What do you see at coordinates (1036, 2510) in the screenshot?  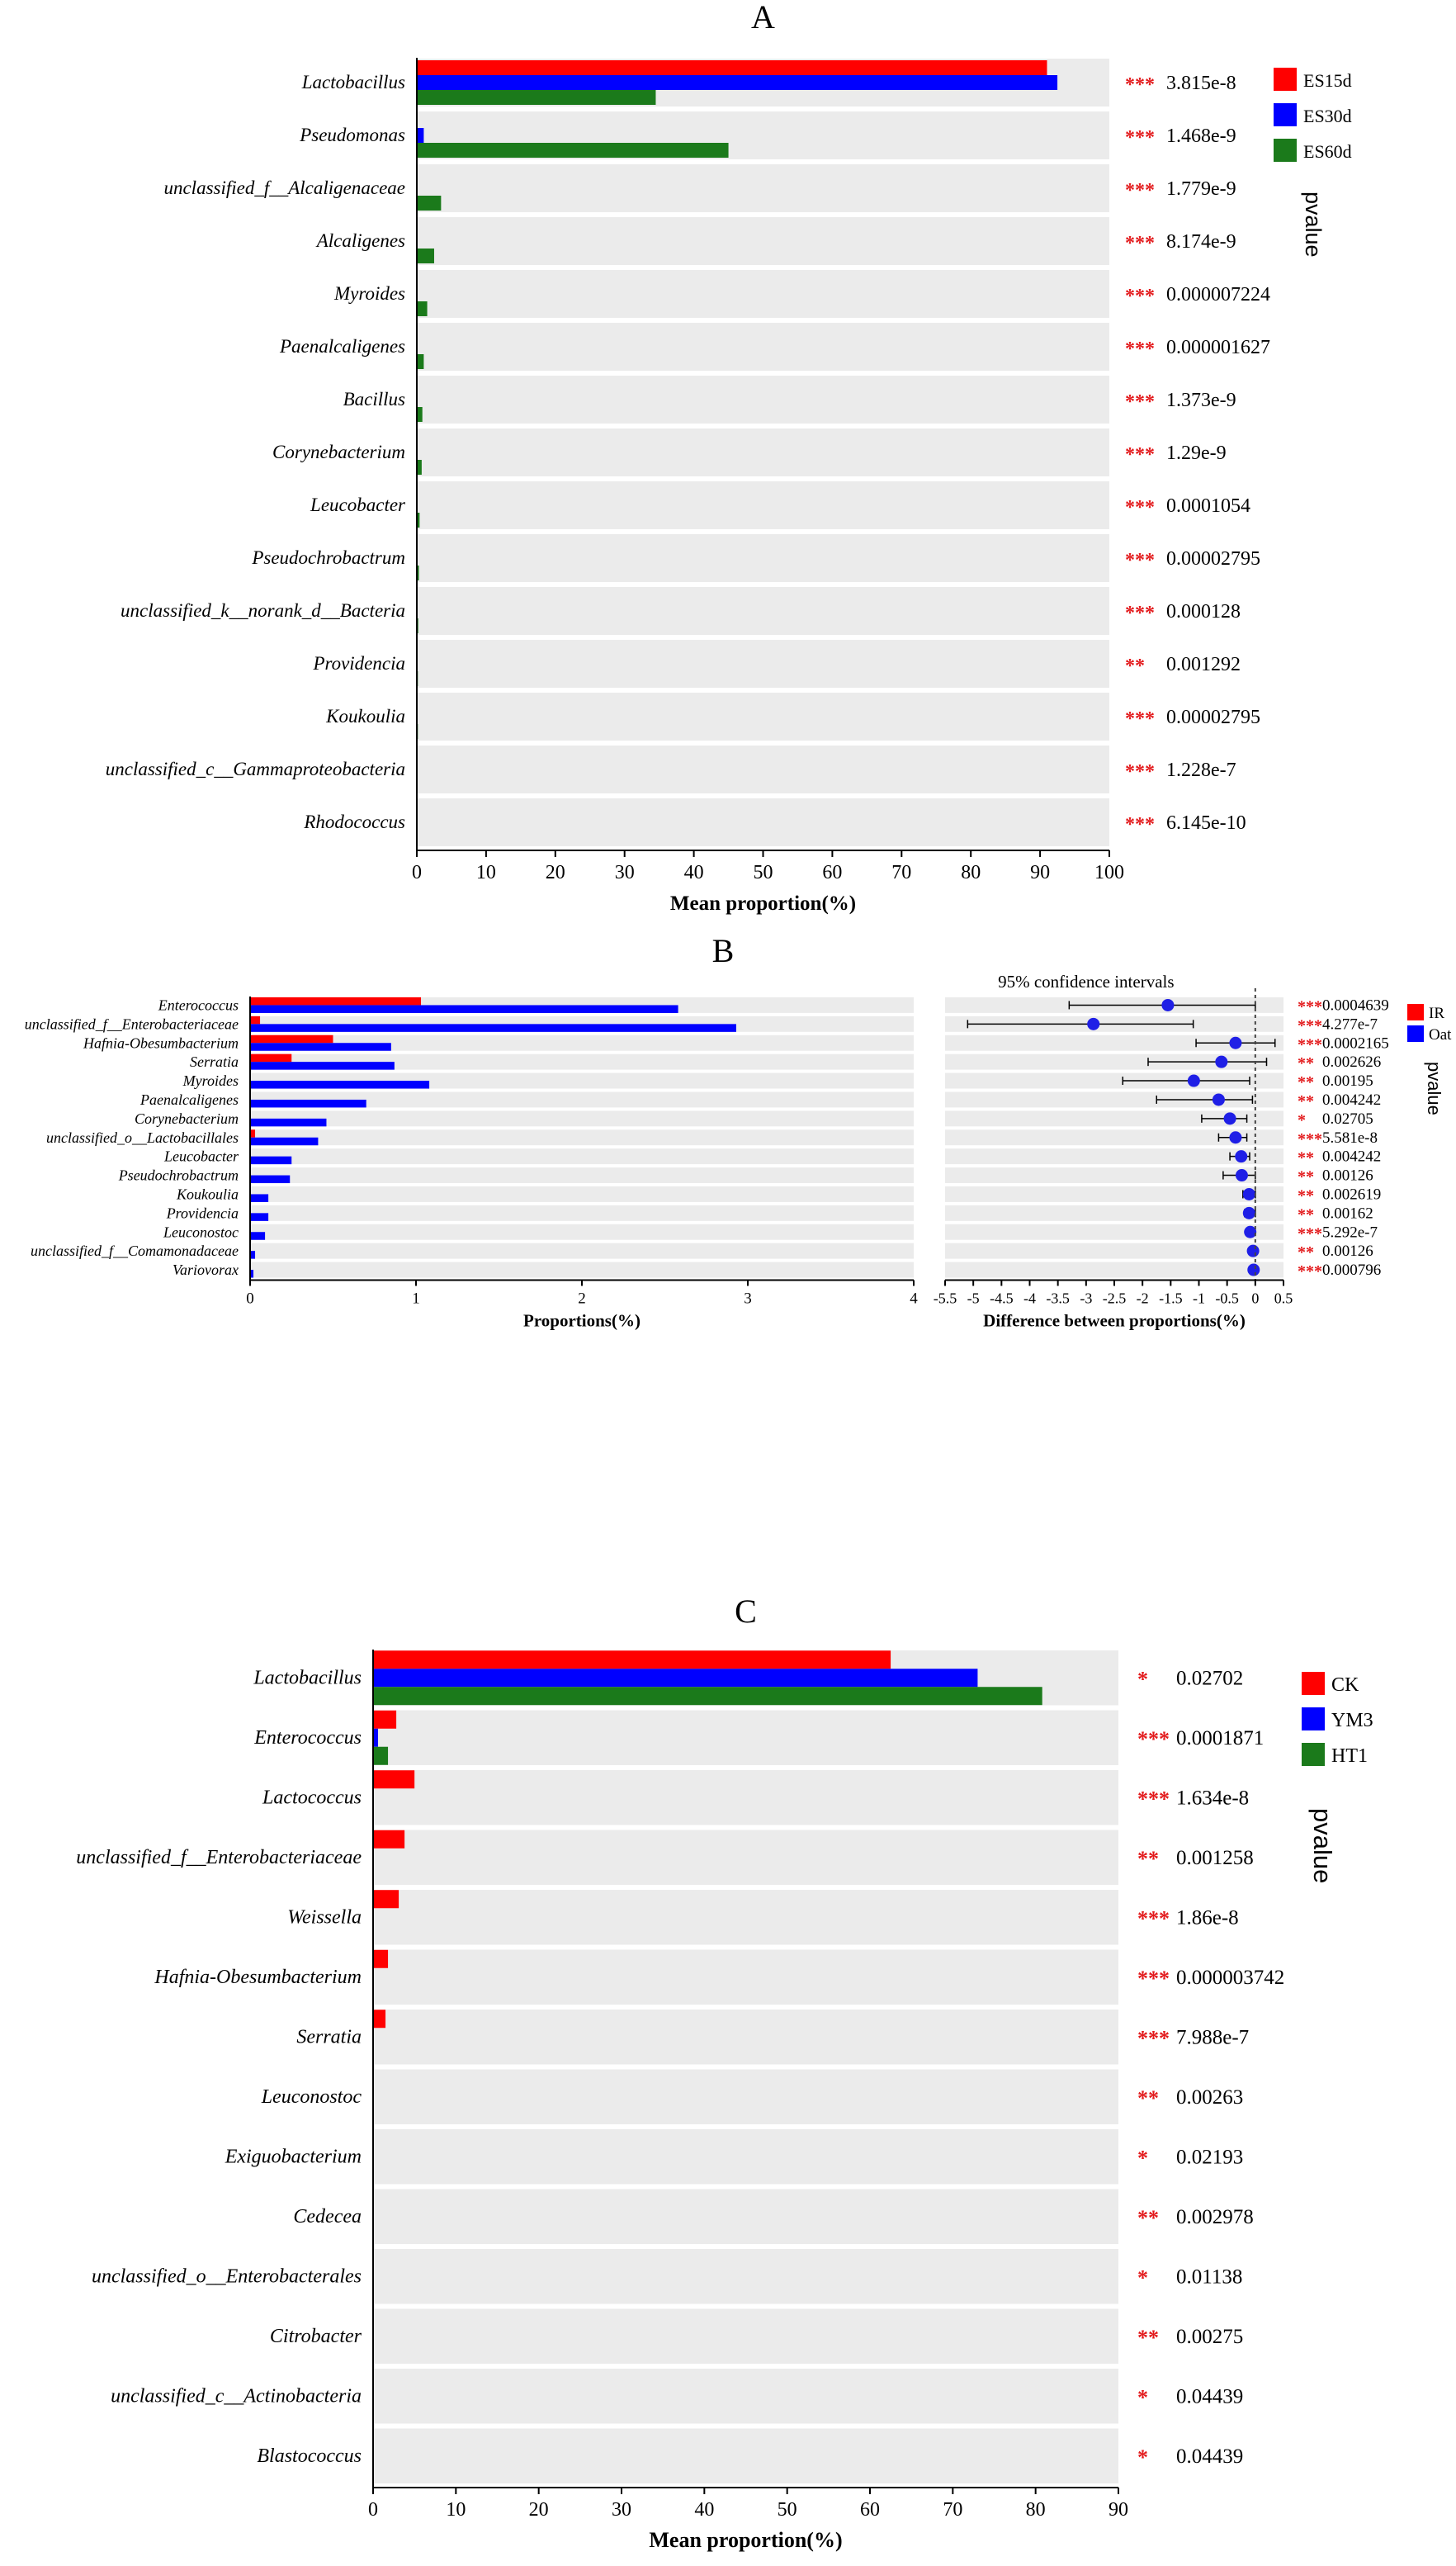 I see `x-tick-label: 80` at bounding box center [1036, 2510].